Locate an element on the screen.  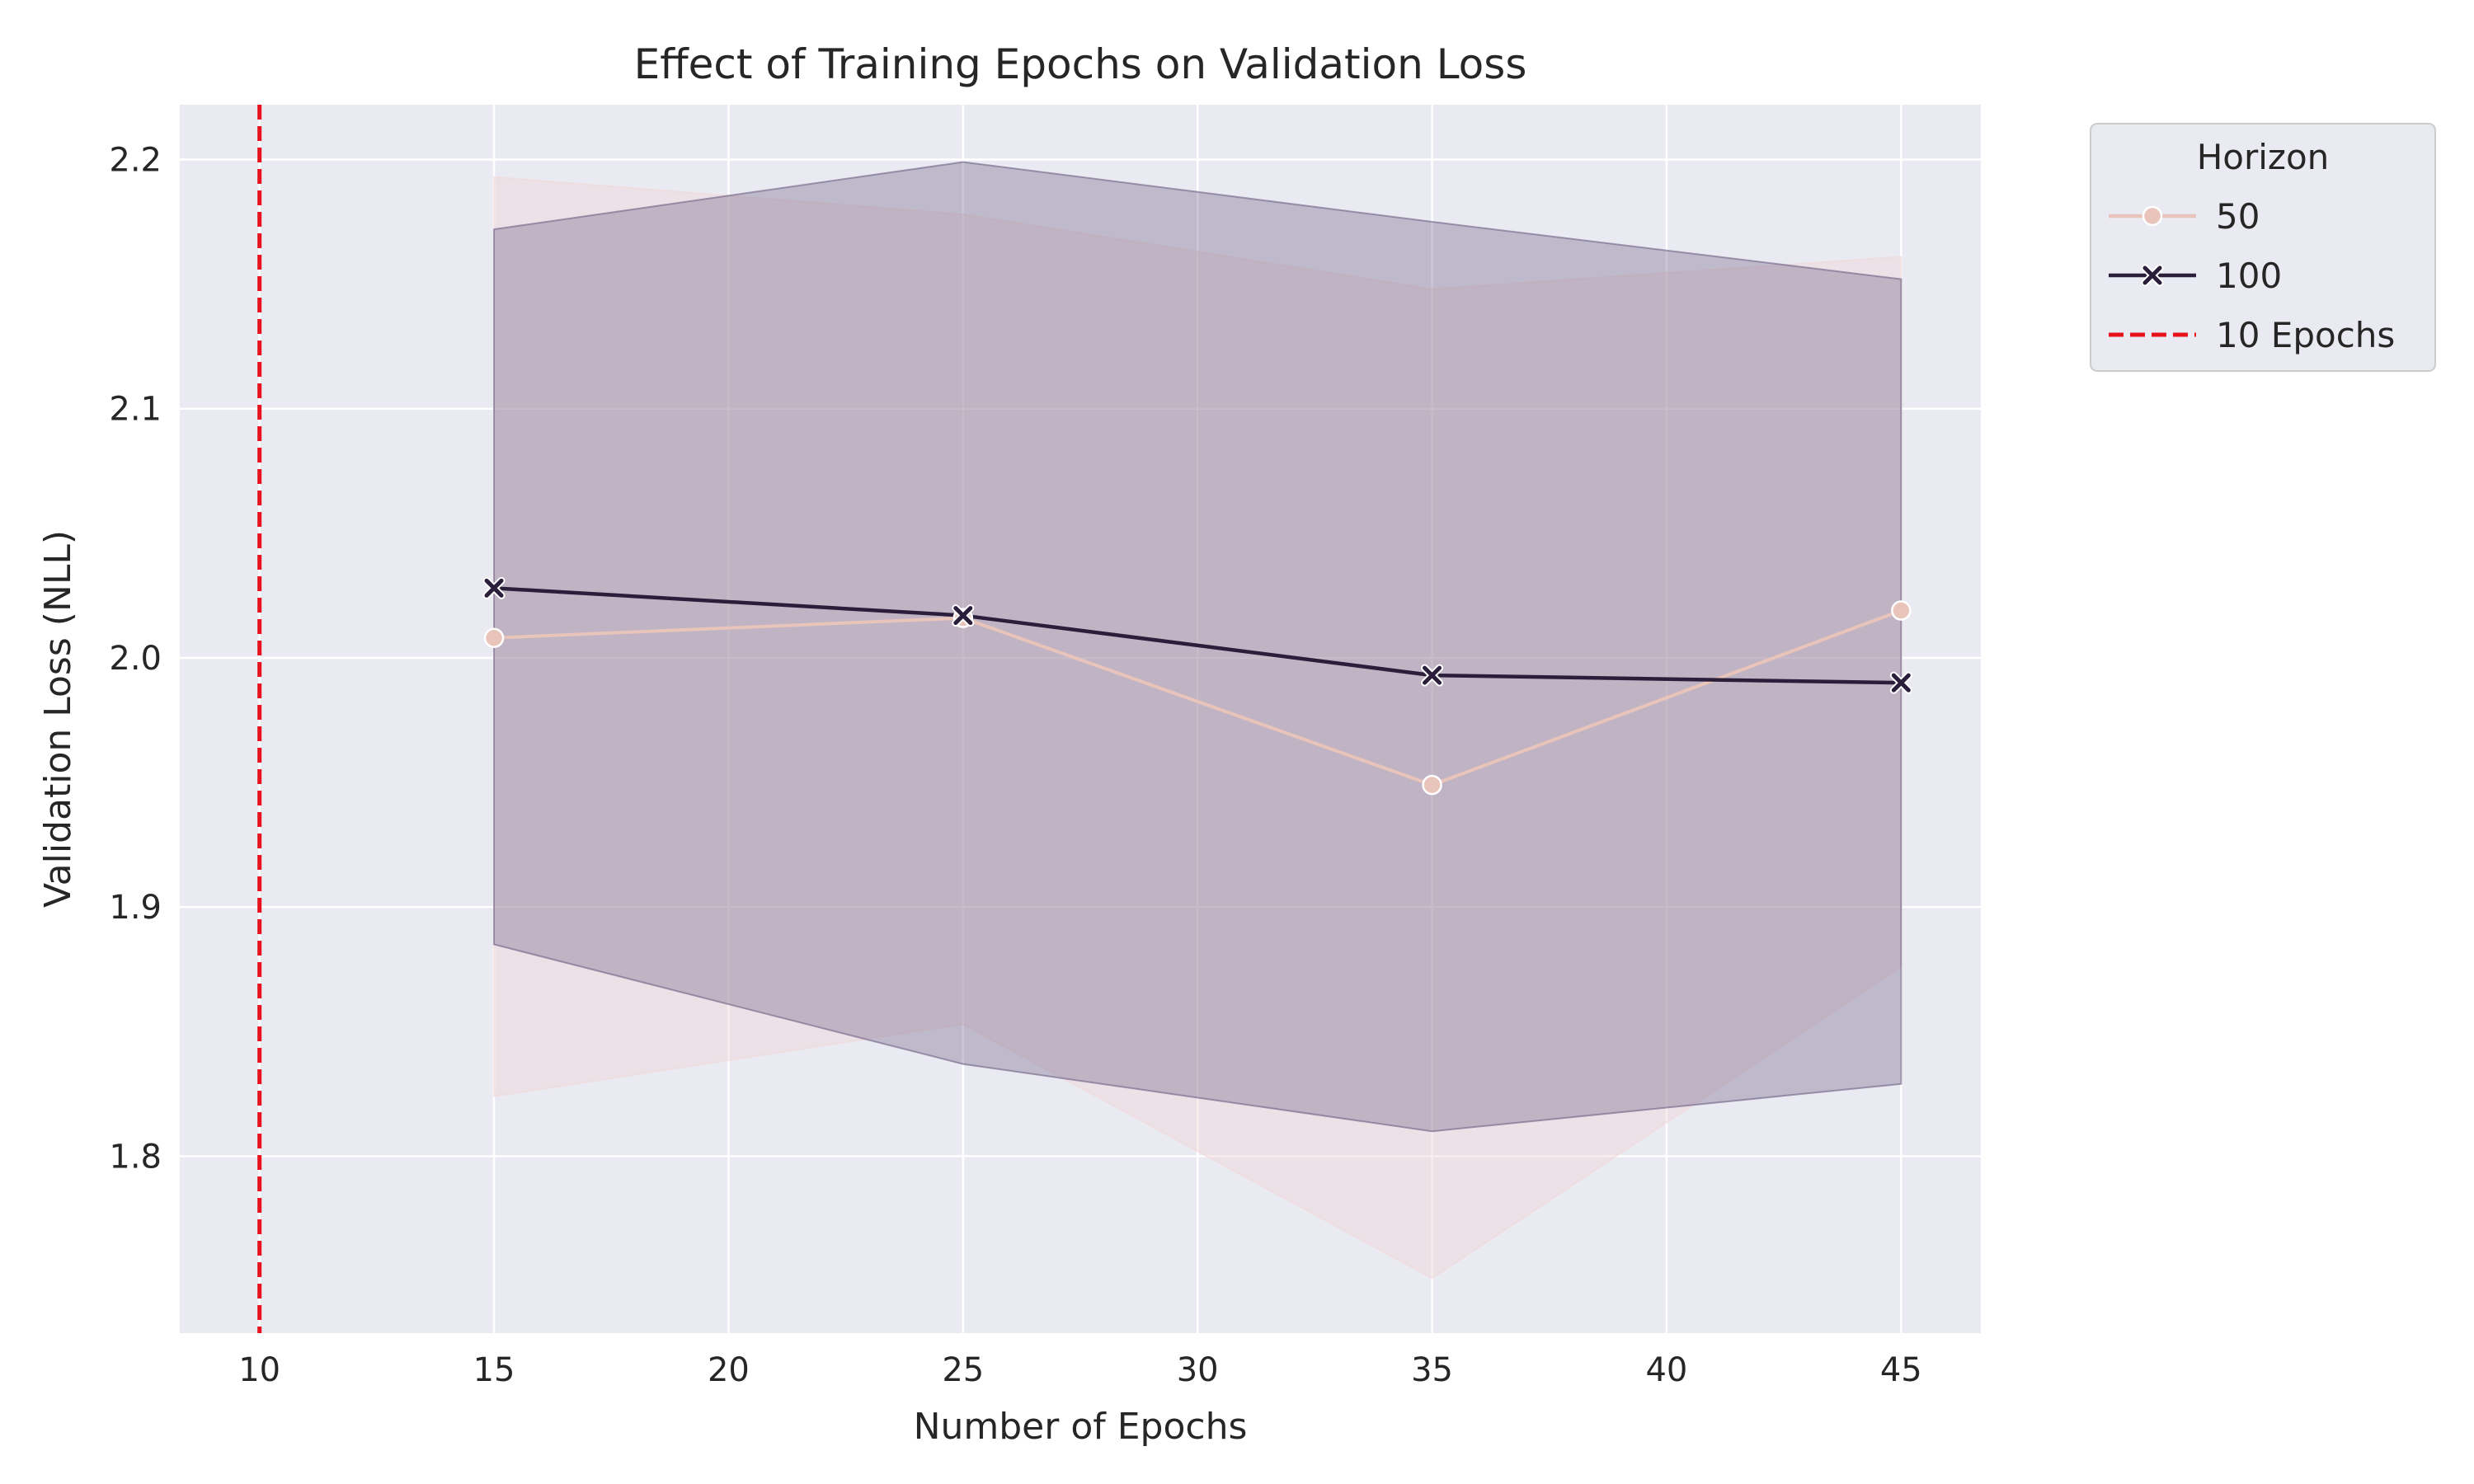
legend-items: 50 100 10 Epochs is located at coordinates (2252, 275).